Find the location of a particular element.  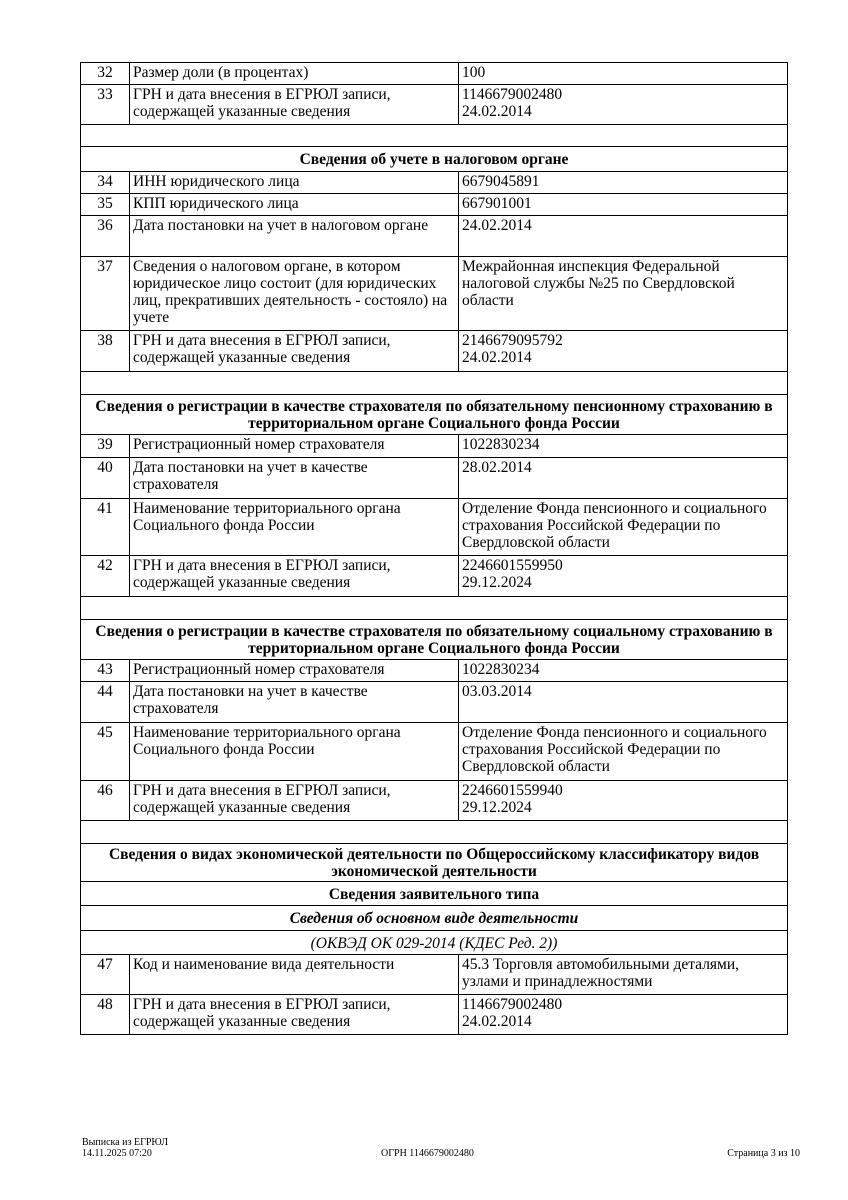

row-number: 42 is located at coordinates (105, 576).